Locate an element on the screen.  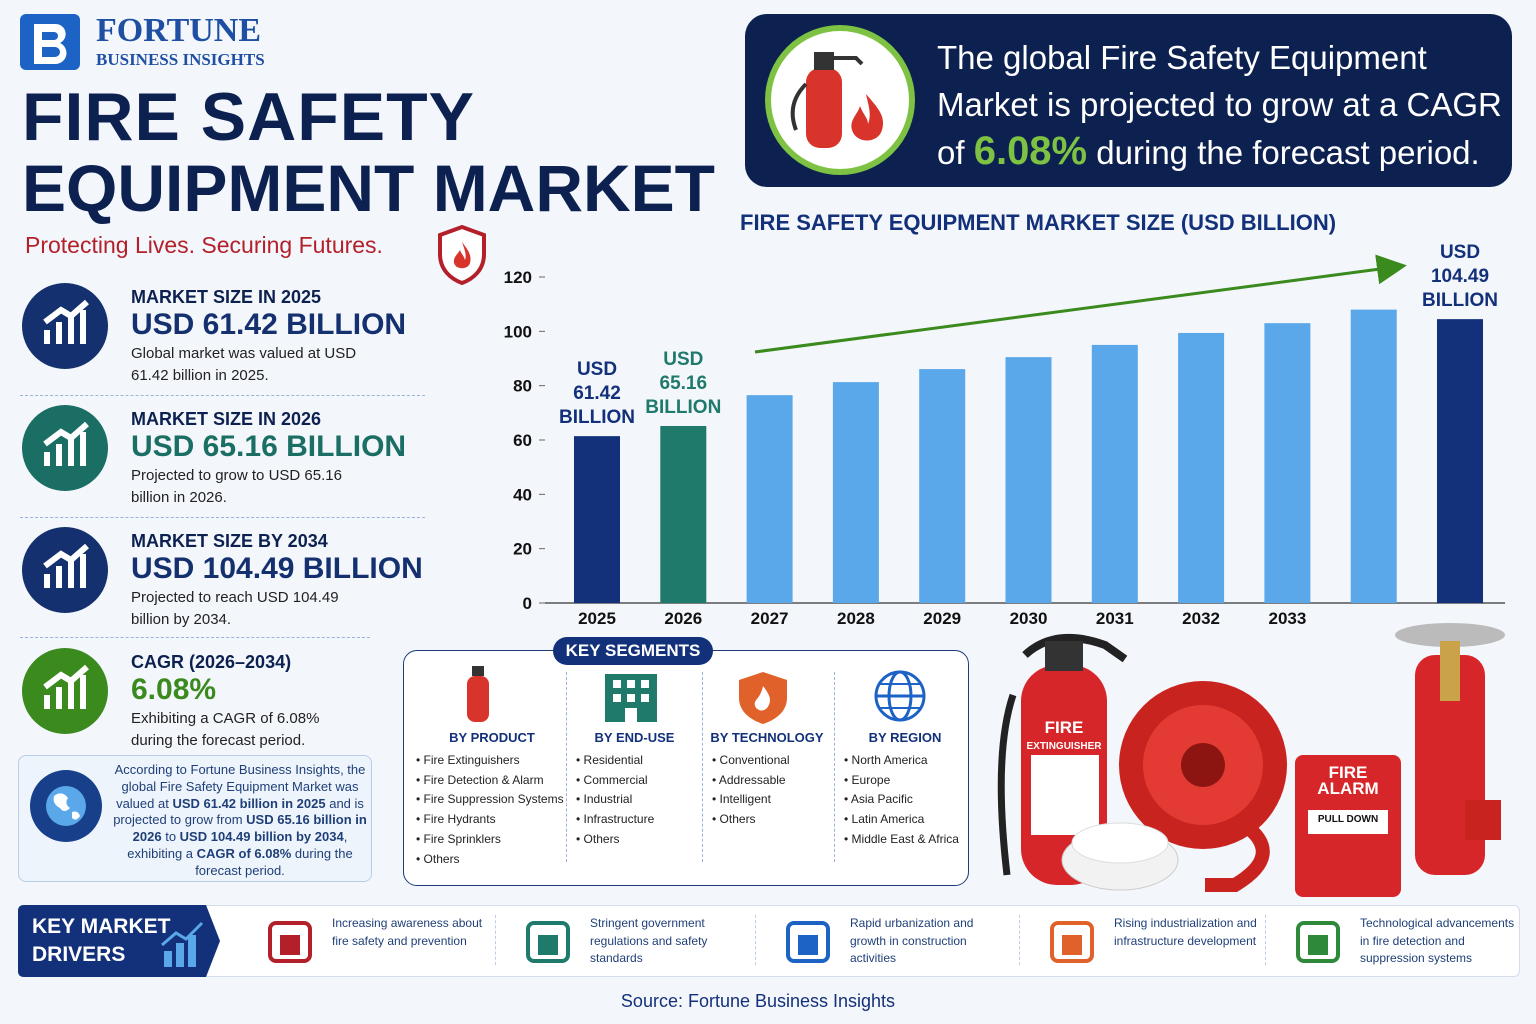
about-part: CAGR of 6.08% is located at coordinates (244, 853).